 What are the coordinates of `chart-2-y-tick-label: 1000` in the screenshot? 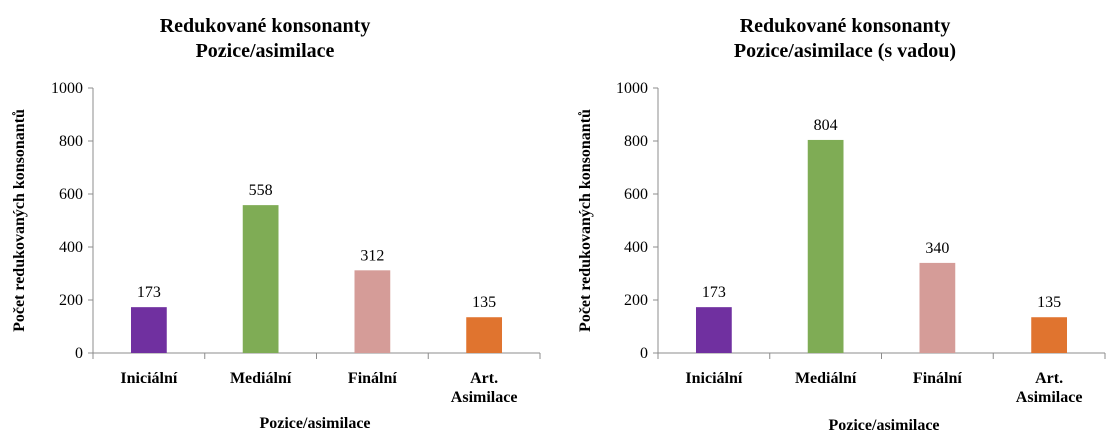 It's located at (632, 88).